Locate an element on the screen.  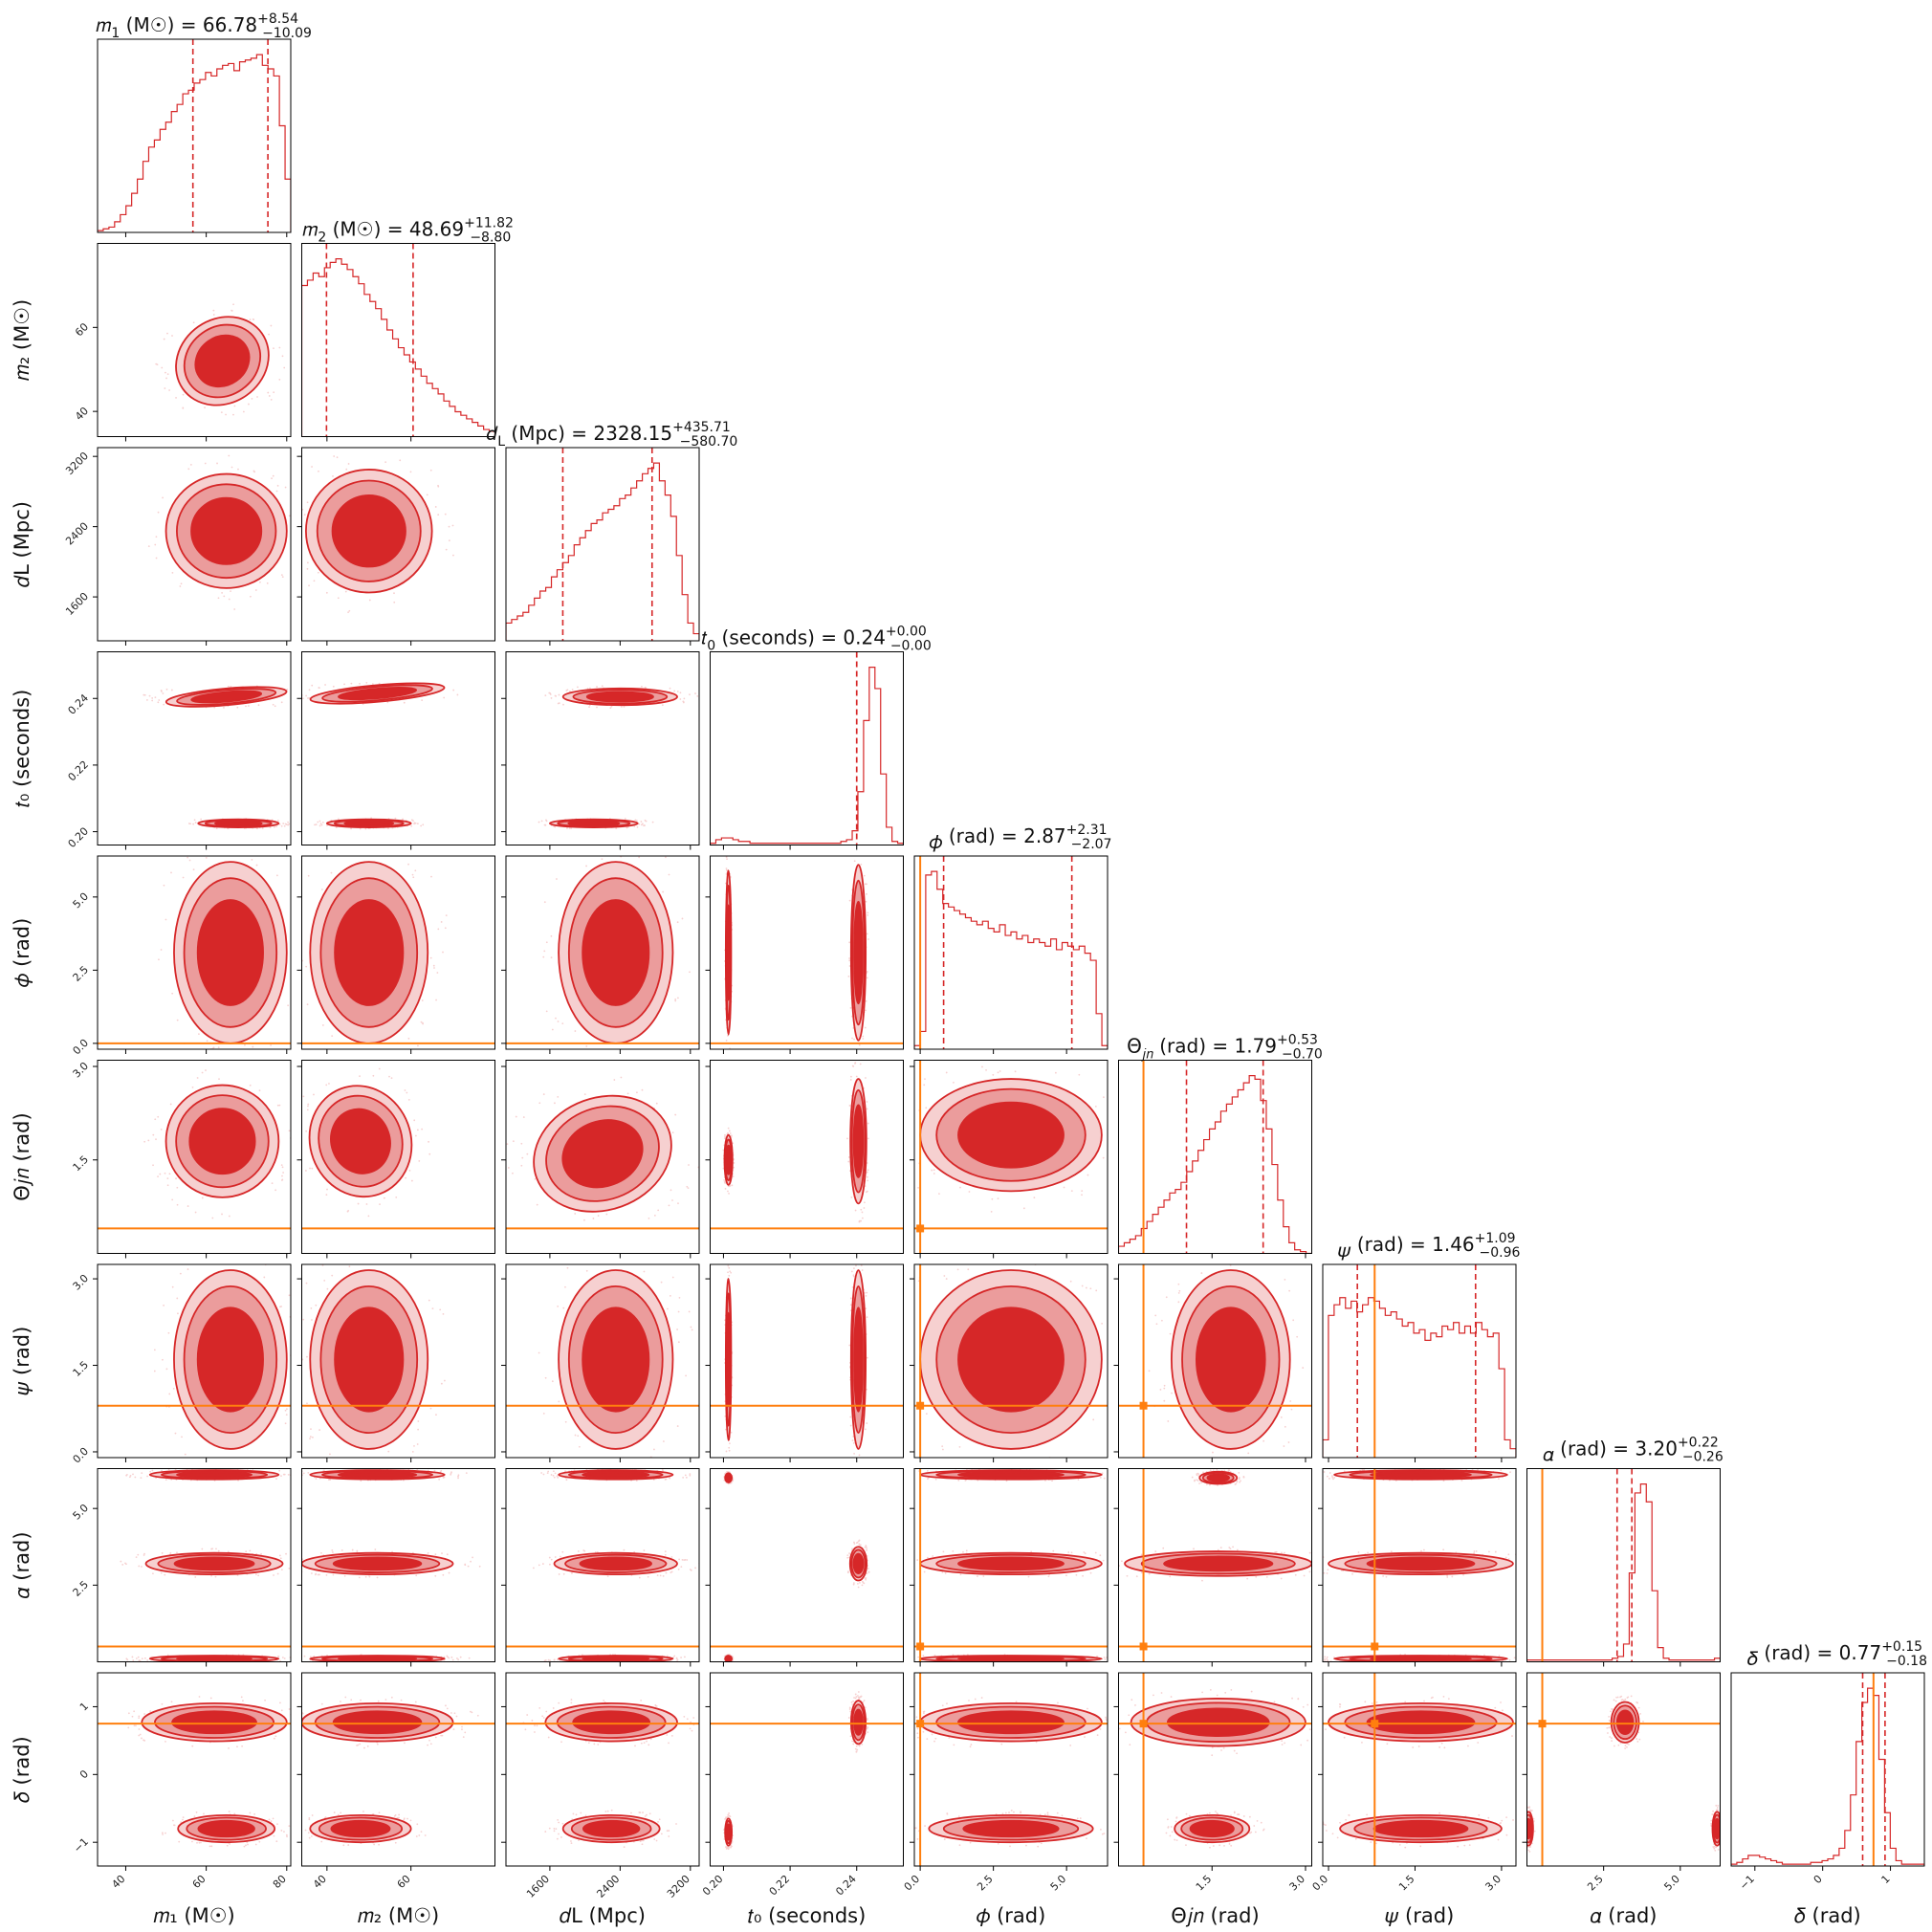
panel-alpha-delta: 2.5 5.0 is located at coordinates (1621, 1782).